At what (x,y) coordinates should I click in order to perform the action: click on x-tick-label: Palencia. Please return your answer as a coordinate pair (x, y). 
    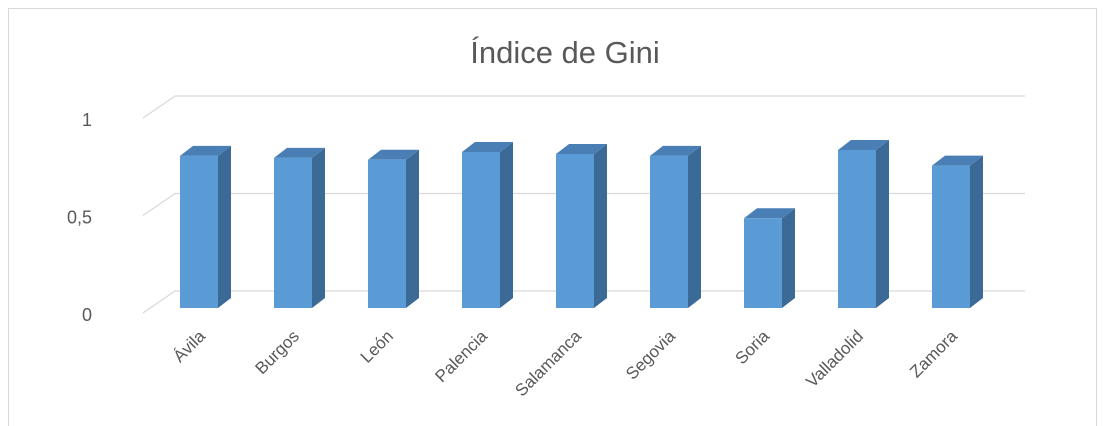
    Looking at the image, I should click on (461, 356).